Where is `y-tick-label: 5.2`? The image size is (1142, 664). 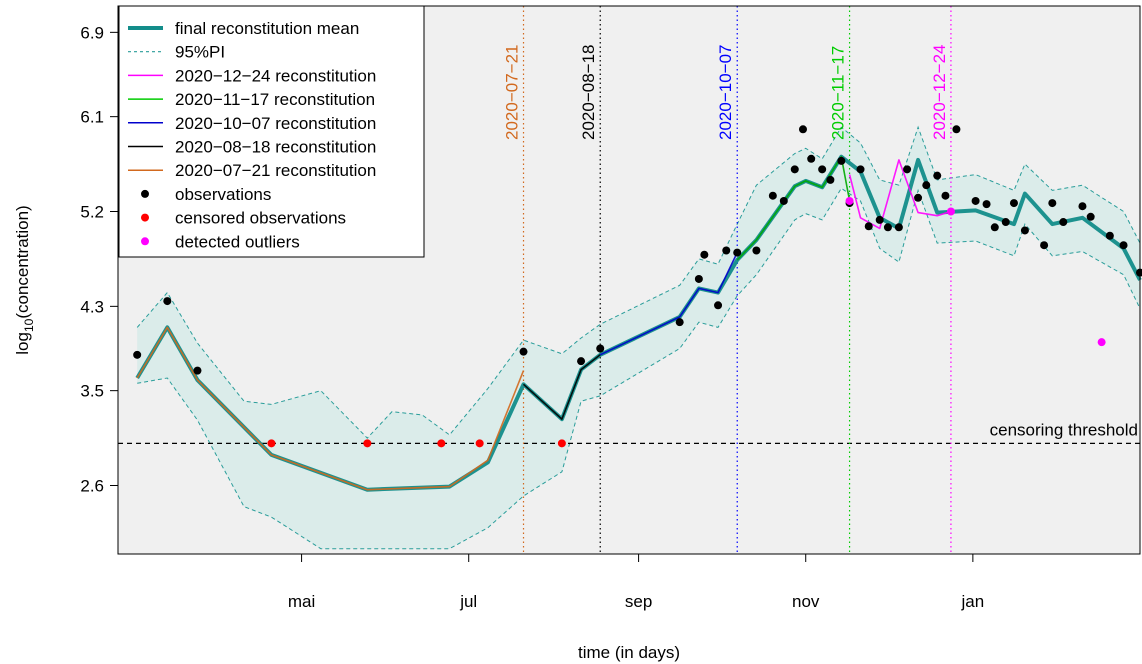
y-tick-label: 5.2 is located at coordinates (92, 212).